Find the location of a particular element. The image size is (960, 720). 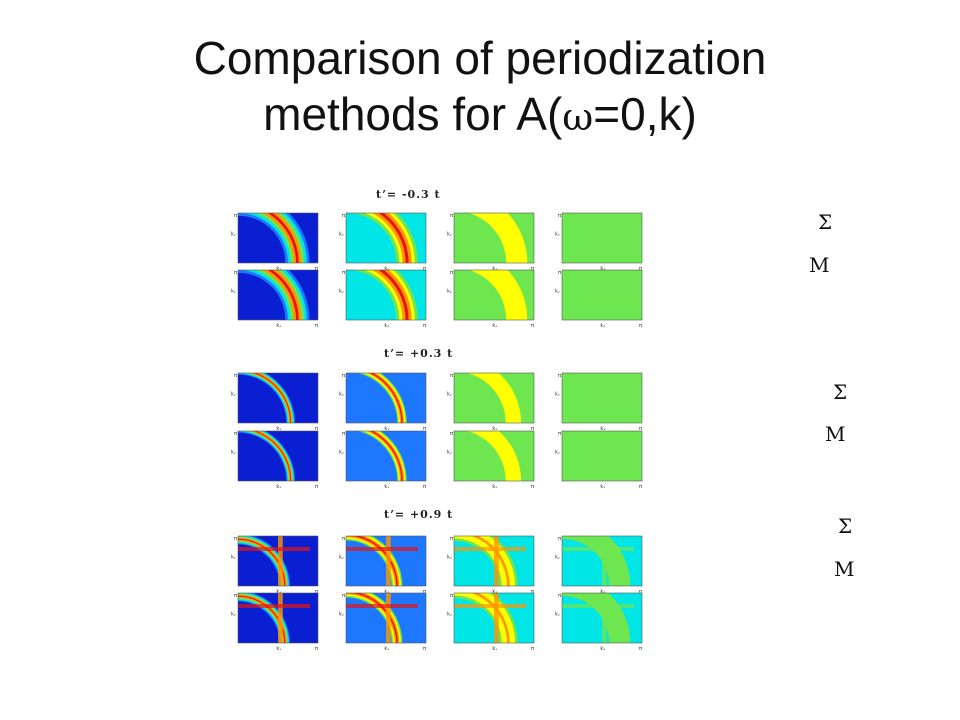

m-label-3: M is located at coordinates (844, 569).